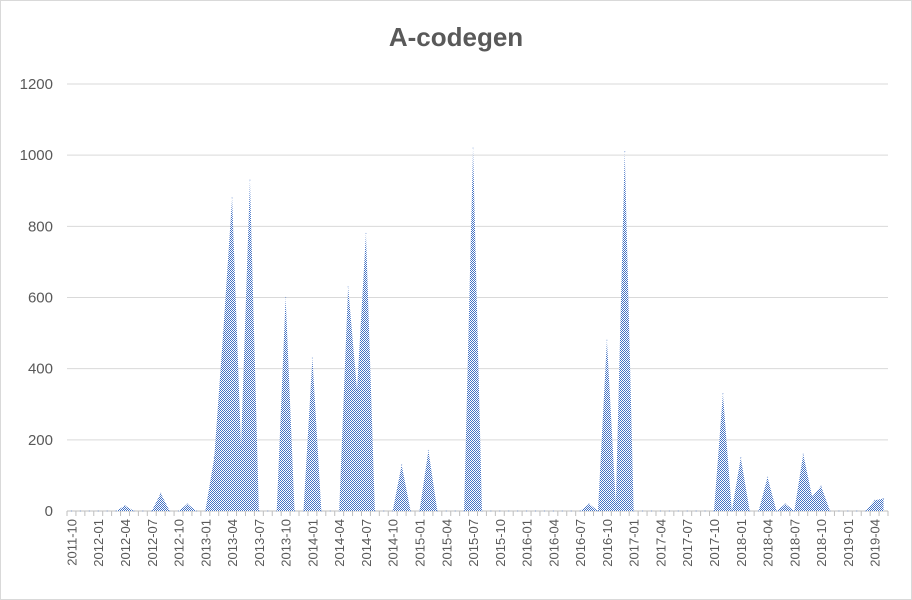 This screenshot has height=600, width=912. Describe the element at coordinates (71, 542) in the screenshot. I see `x-tick-label: 2011-10` at that location.